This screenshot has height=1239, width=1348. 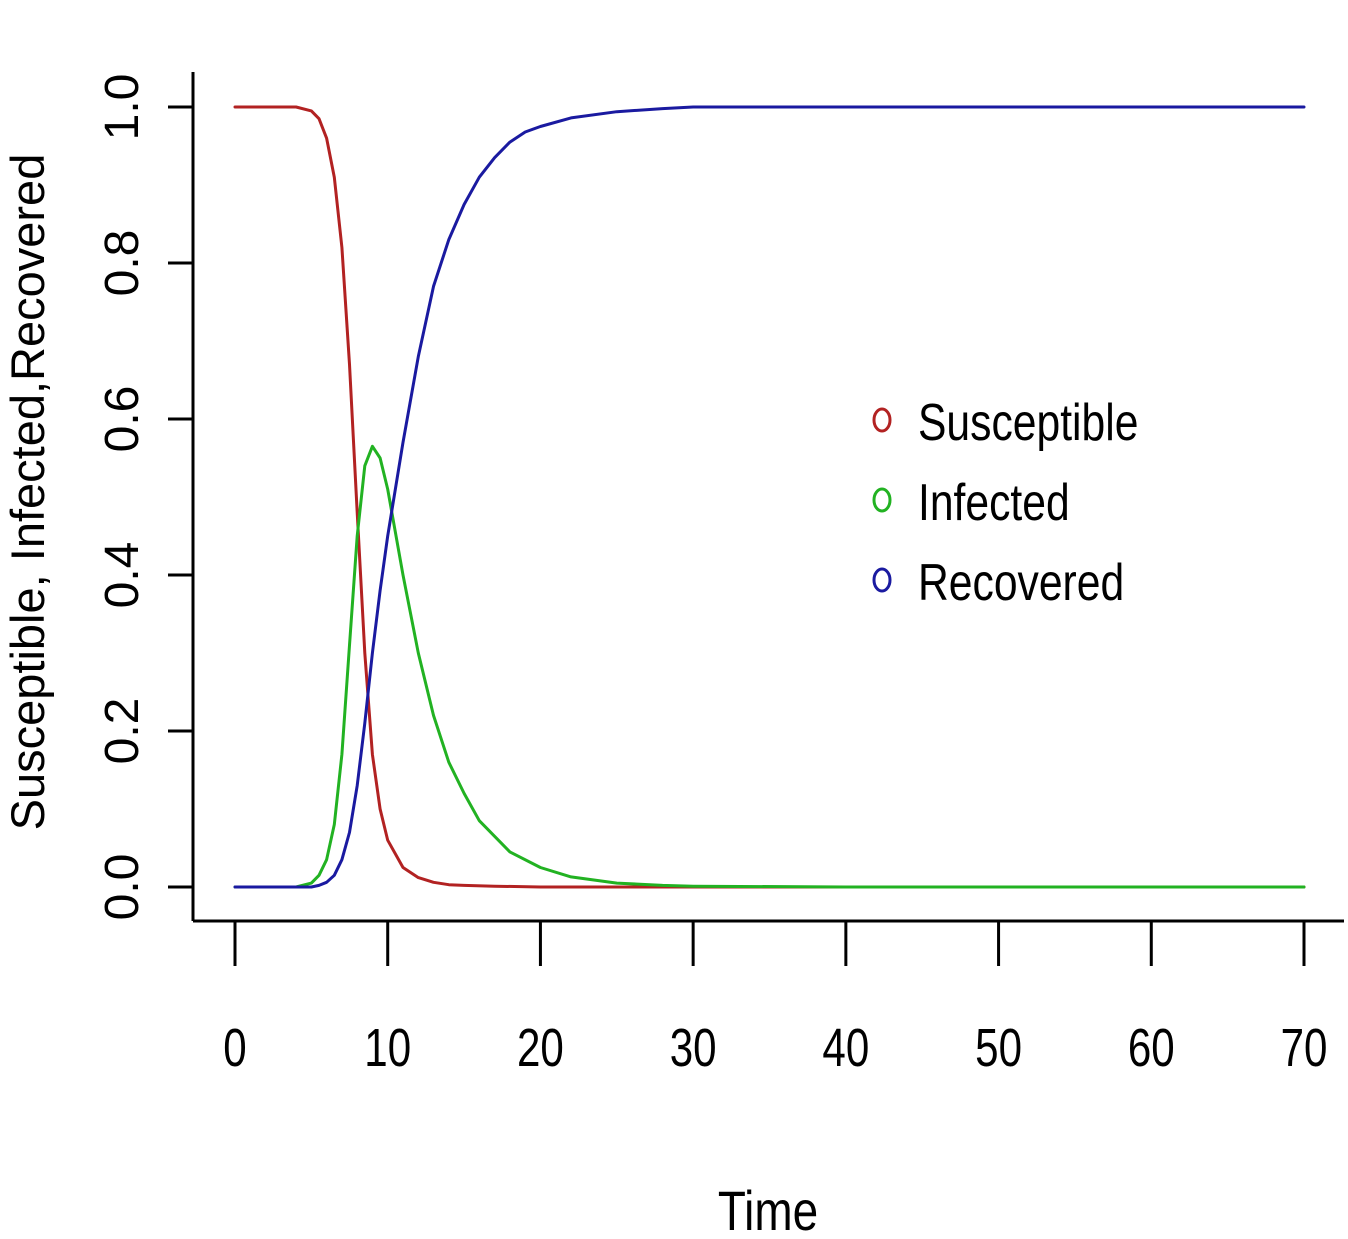 I want to click on y-tick-label: 0.8, so click(x=122, y=263).